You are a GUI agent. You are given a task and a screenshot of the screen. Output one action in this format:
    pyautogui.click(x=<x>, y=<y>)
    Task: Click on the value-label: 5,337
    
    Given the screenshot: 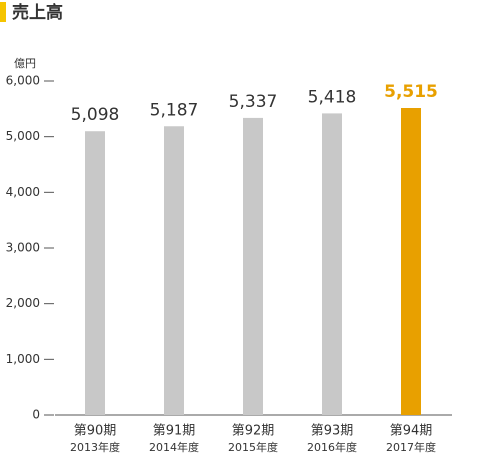 What is the action you would take?
    pyautogui.click(x=253, y=102)
    